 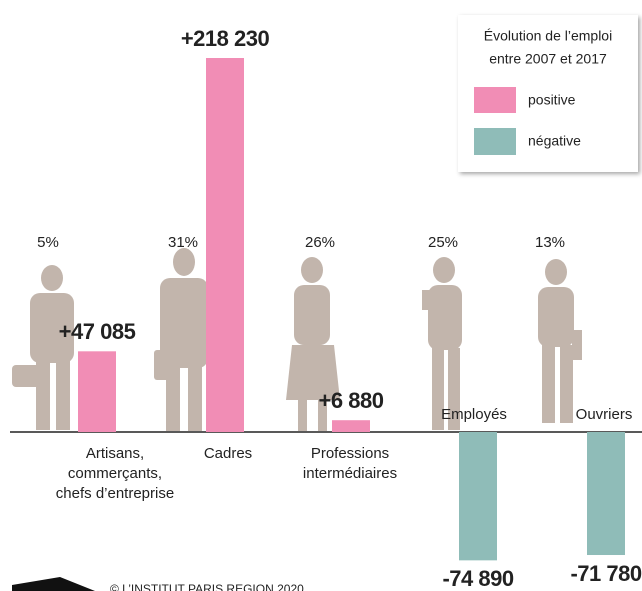 What do you see at coordinates (207, 586) in the screenshot?
I see `source: © L’INSTITUT PARIS REGION 2020` at bounding box center [207, 586].